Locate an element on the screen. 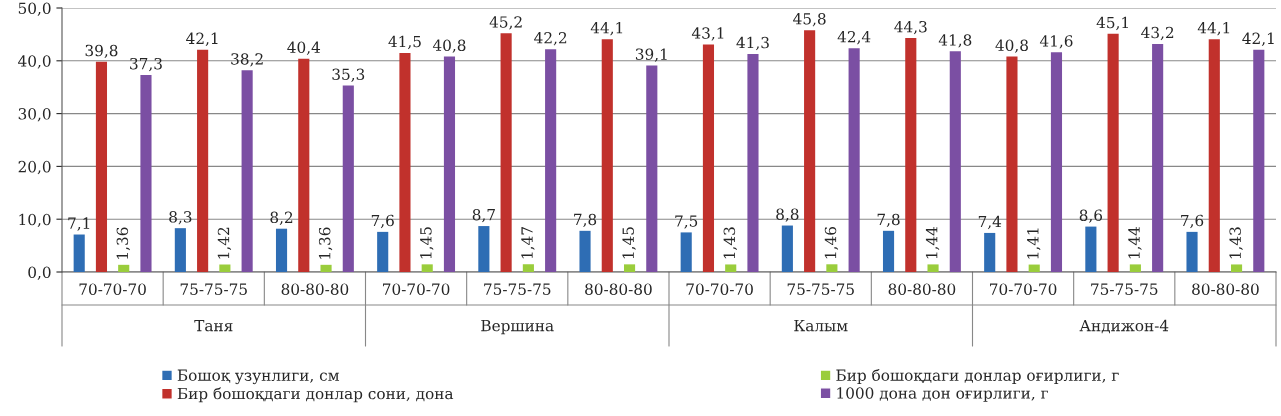 Image resolution: width=1281 pixels, height=416 pixels. data-label: 7,4 is located at coordinates (990, 222).